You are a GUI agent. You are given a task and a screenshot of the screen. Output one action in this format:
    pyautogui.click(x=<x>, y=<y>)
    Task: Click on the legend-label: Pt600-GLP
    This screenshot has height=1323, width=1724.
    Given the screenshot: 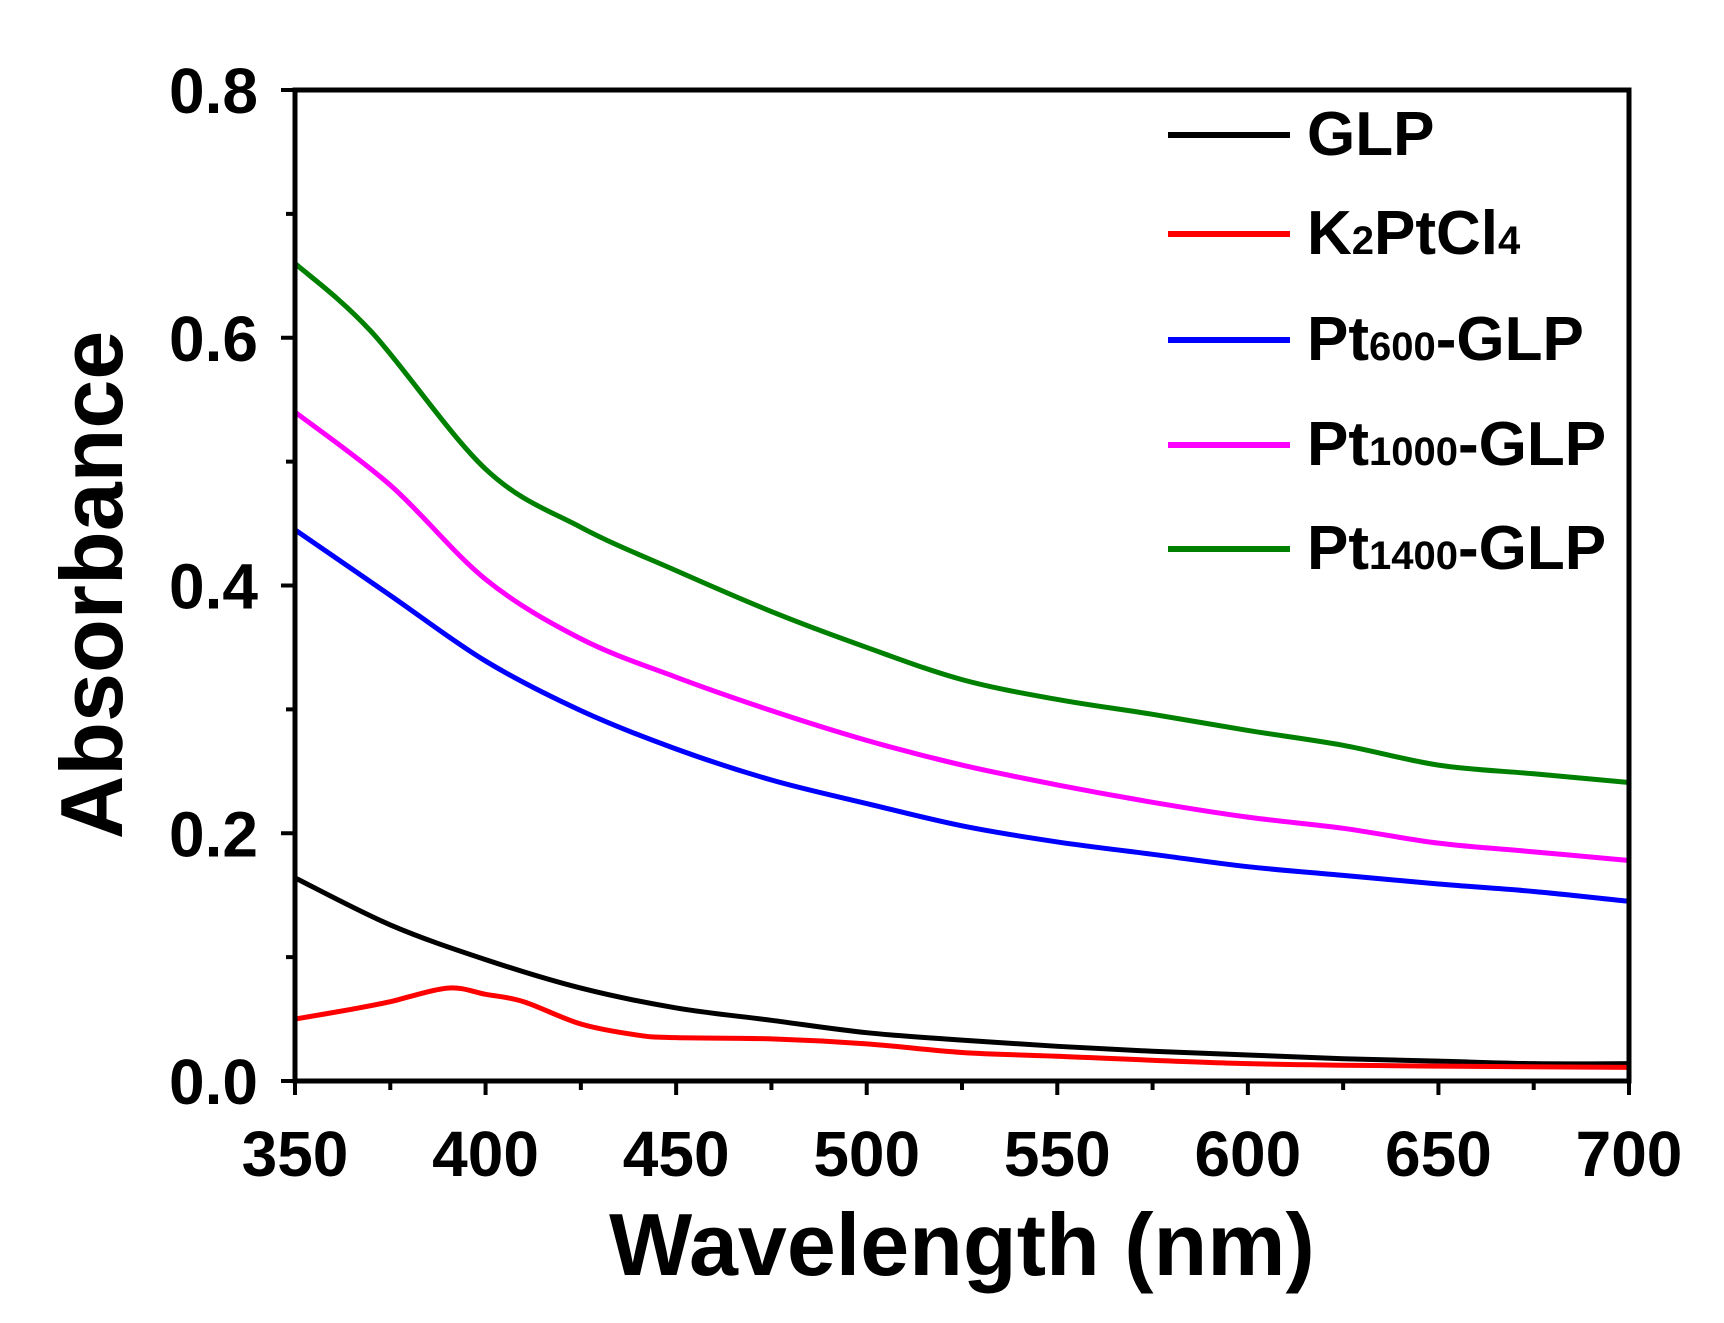 What is the action you would take?
    pyautogui.click(x=1445, y=339)
    